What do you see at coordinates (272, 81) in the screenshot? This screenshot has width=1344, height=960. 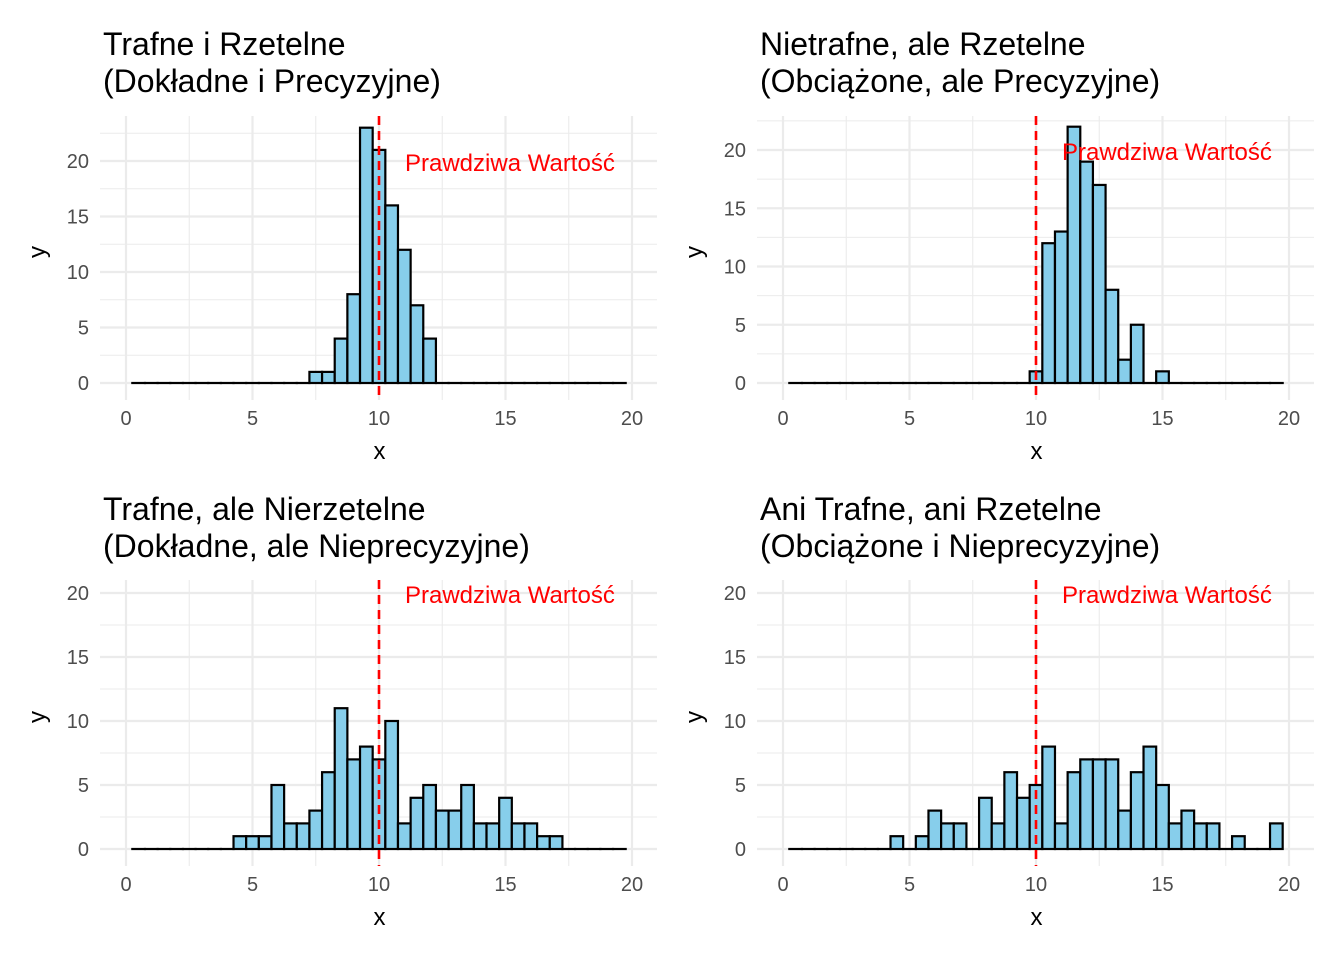 I see `panel-subtitle: (Dokładne i Precyzyjne)` at bounding box center [272, 81].